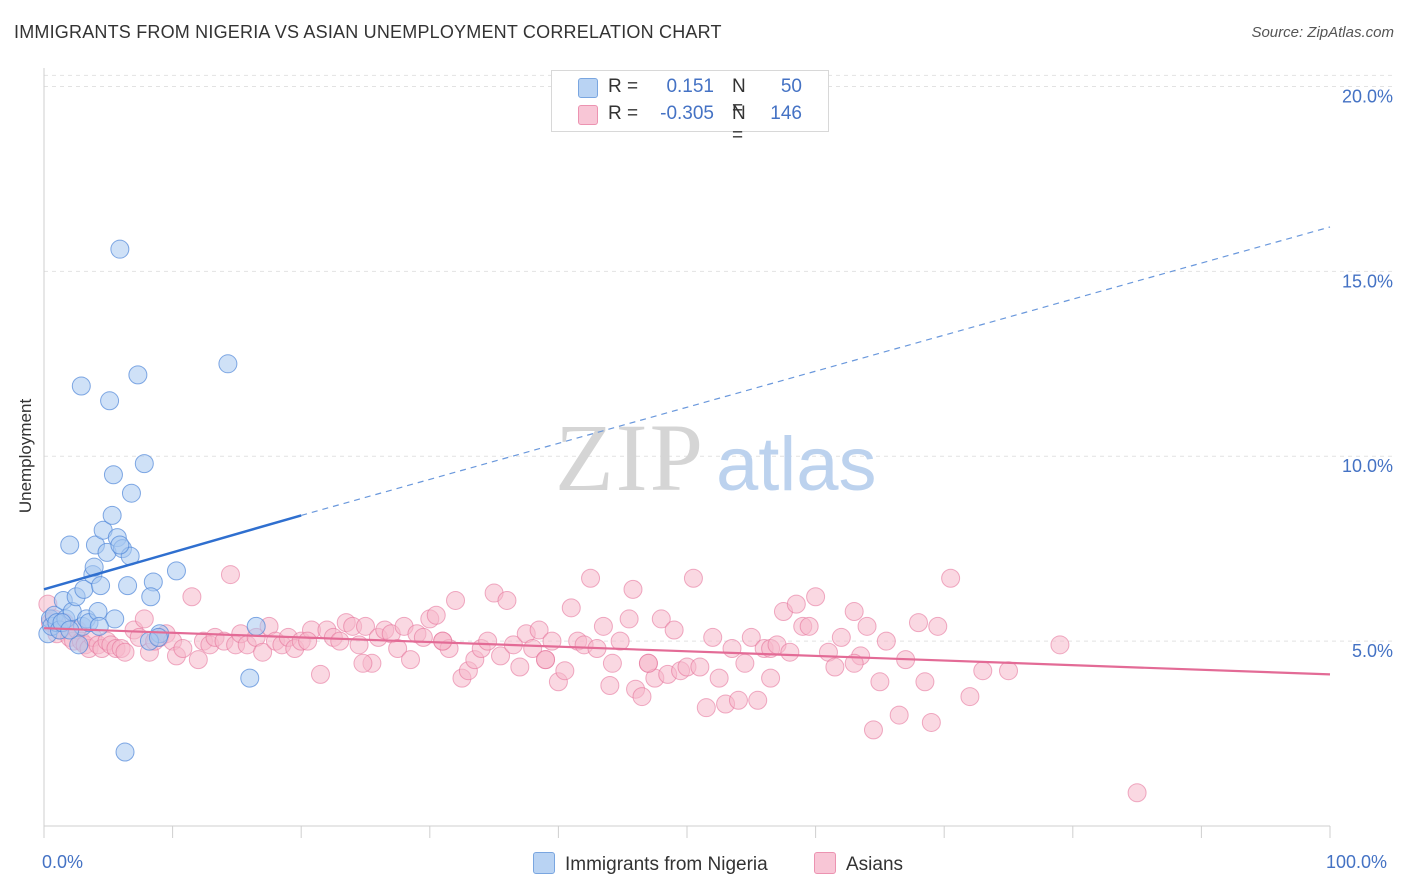  I want to click on legend-n-value: 50, so click(791, 86).